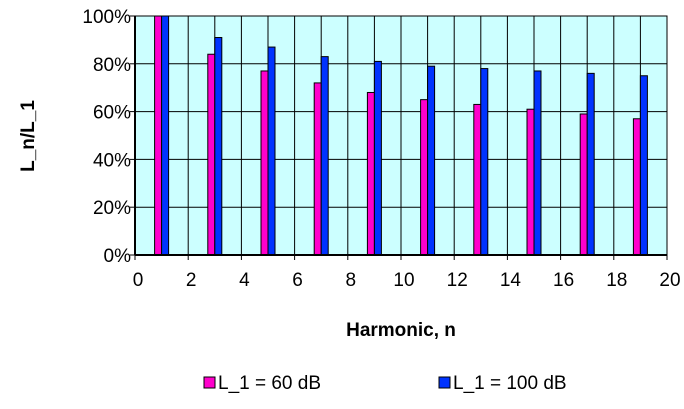 The height and width of the screenshot is (409, 684). What do you see at coordinates (444, 382) in the screenshot?
I see `legend-swatch-100db` at bounding box center [444, 382].